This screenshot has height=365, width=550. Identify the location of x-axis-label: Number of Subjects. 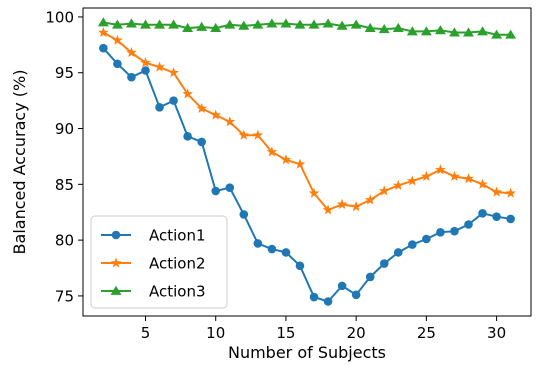
(307, 352).